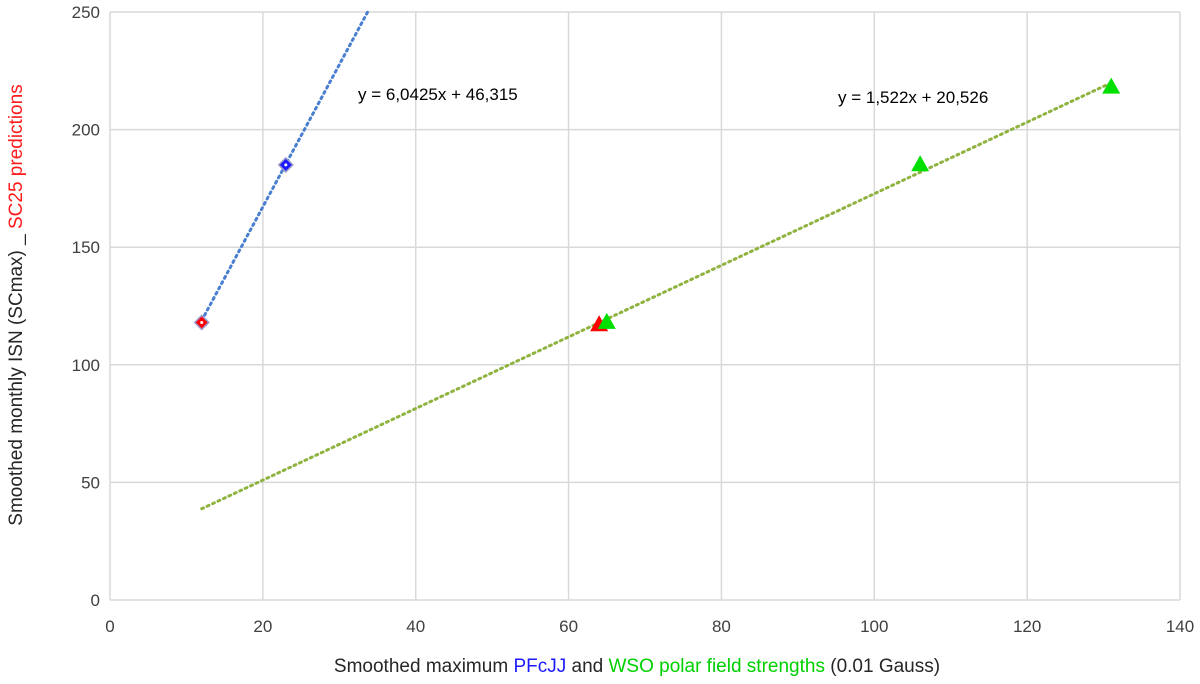  Describe the element at coordinates (415, 626) in the screenshot. I see `x-tick-label: 40` at that location.